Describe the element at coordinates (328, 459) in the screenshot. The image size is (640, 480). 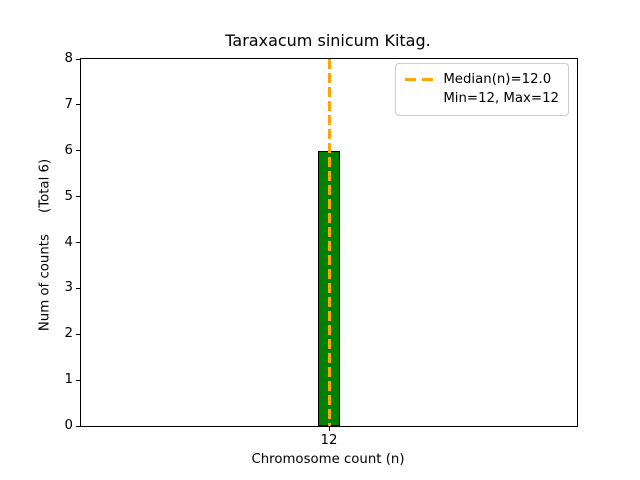
I see `x-axis-label: Chromosome count (n)` at that location.